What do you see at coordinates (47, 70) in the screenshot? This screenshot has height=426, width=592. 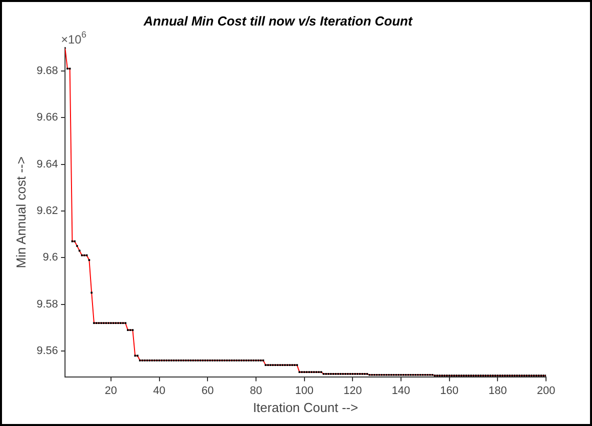 I see `y-tick-label: 9.68` at bounding box center [47, 70].